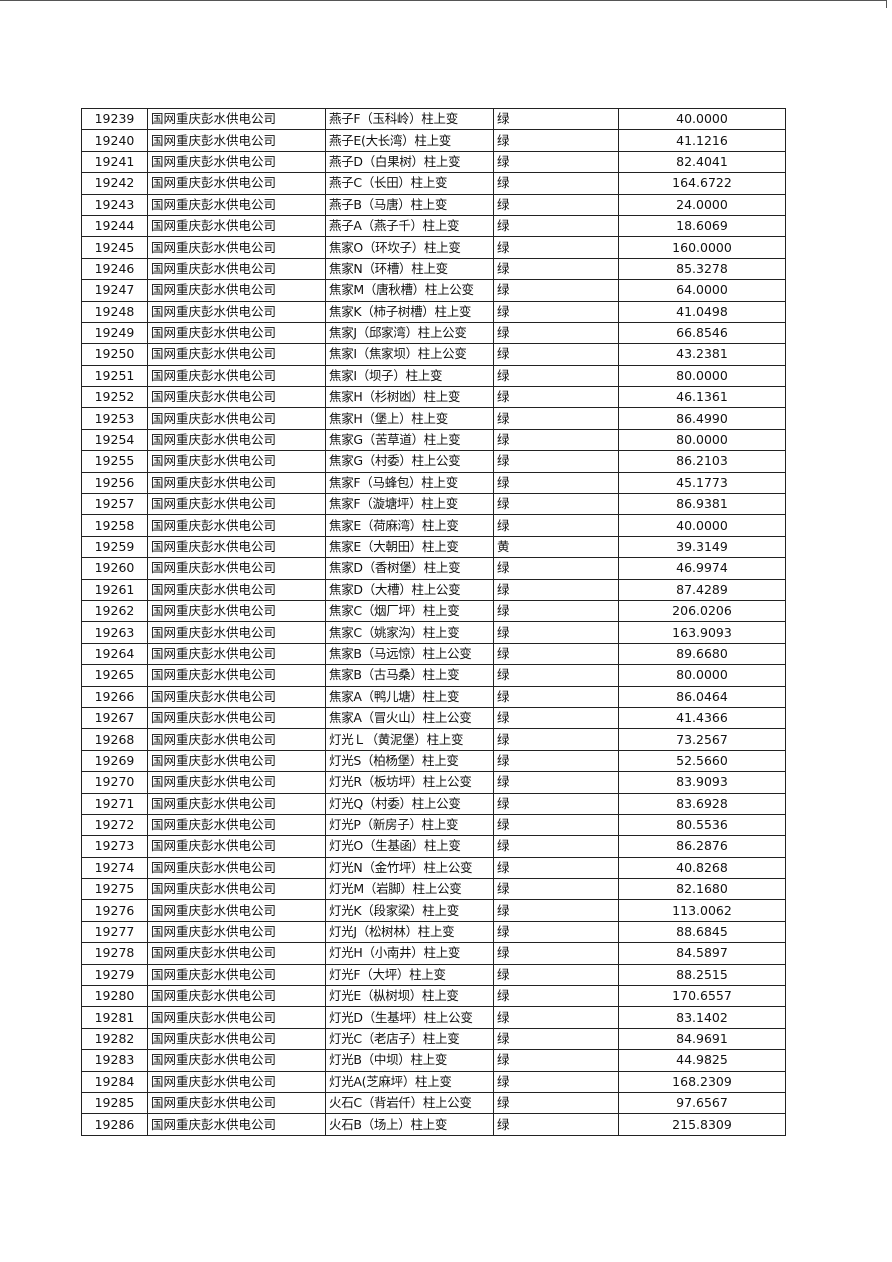 The image size is (892, 1262). I want to click on table-row: 19243 国网重庆彭水供电公司 燕子B（马唐）柱上变绿 24.0000, so click(433, 204).